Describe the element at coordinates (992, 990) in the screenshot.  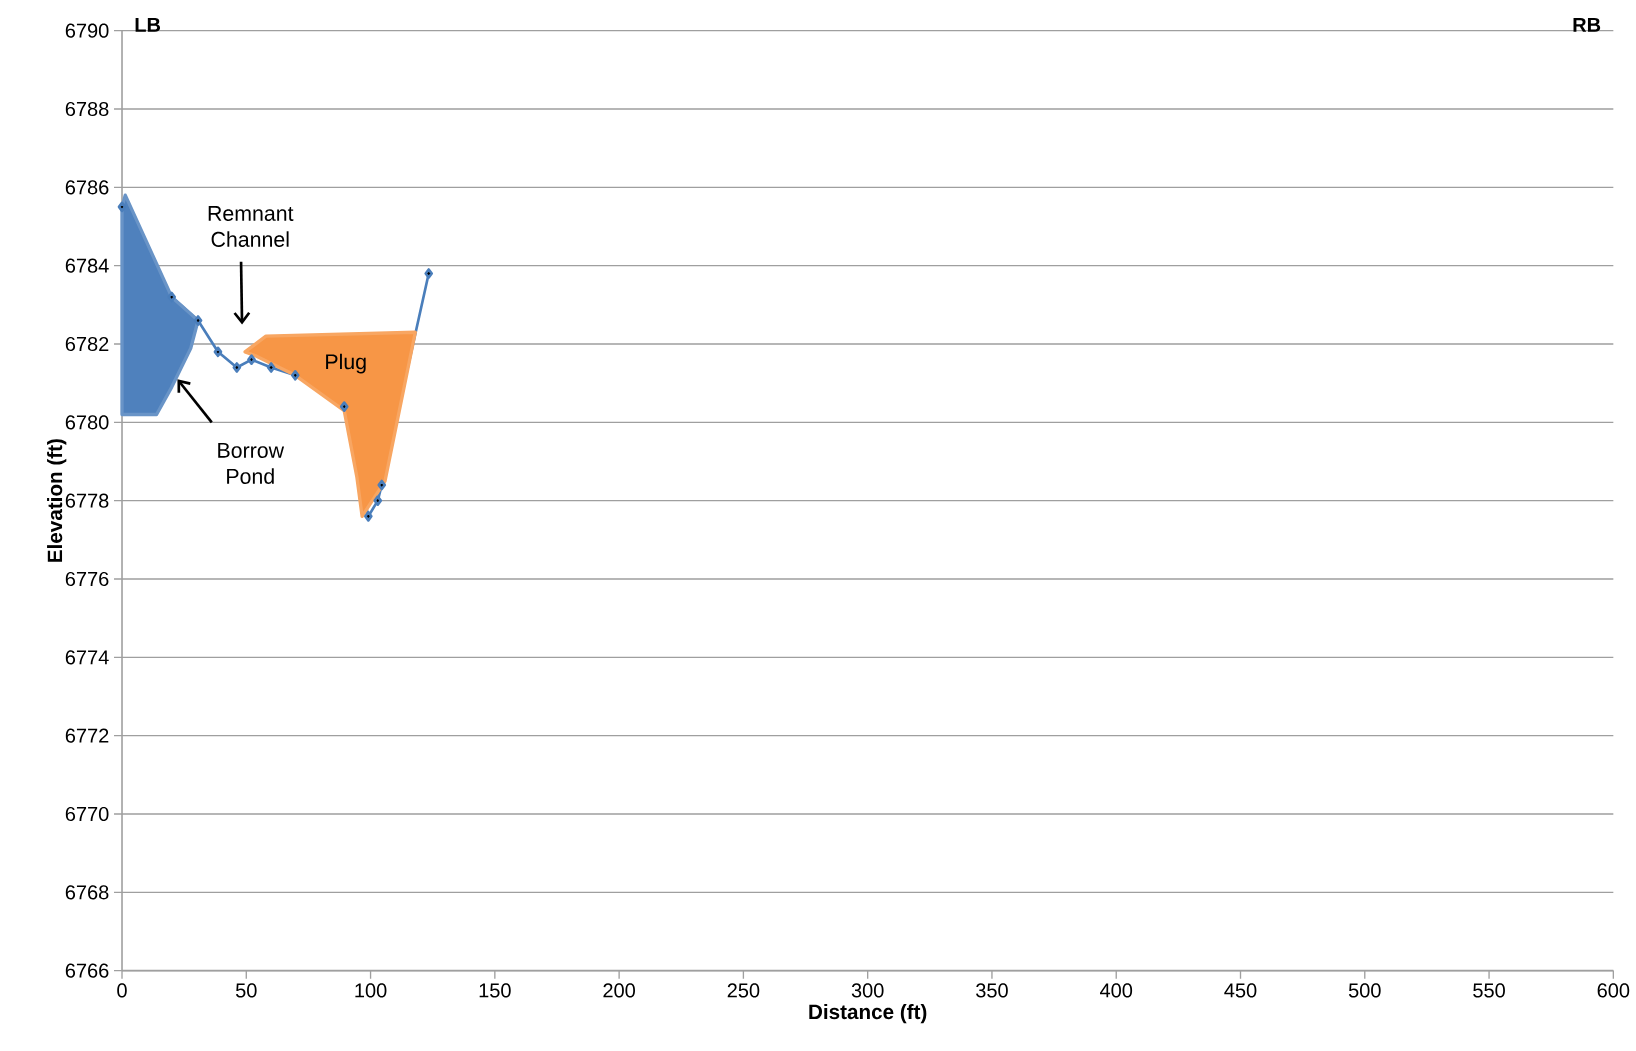
I see `x-tick-label: 350` at that location.